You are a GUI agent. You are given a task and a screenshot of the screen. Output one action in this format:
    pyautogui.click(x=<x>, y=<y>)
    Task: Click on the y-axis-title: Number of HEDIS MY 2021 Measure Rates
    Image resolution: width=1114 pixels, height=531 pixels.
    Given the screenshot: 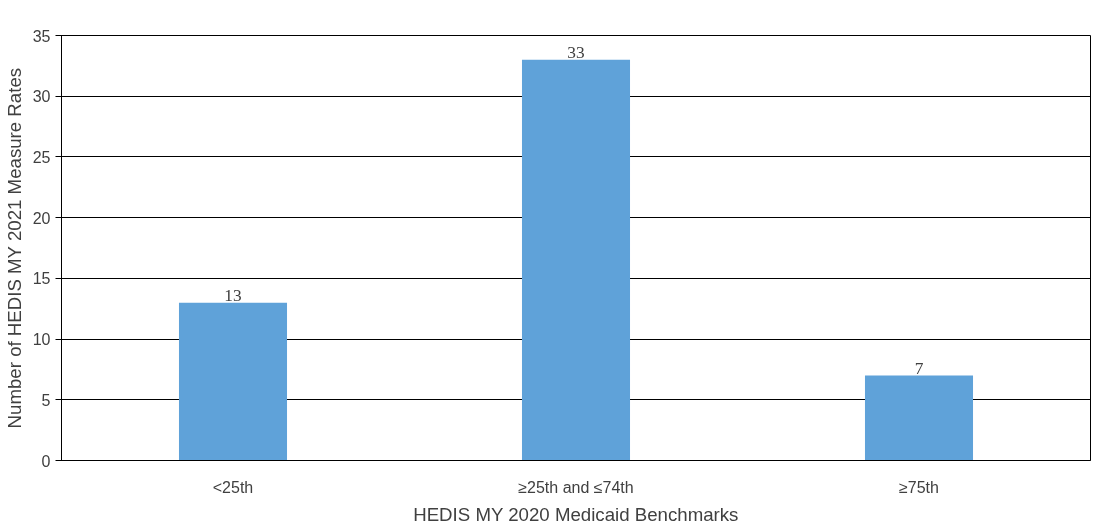 What is the action you would take?
    pyautogui.click(x=14, y=248)
    